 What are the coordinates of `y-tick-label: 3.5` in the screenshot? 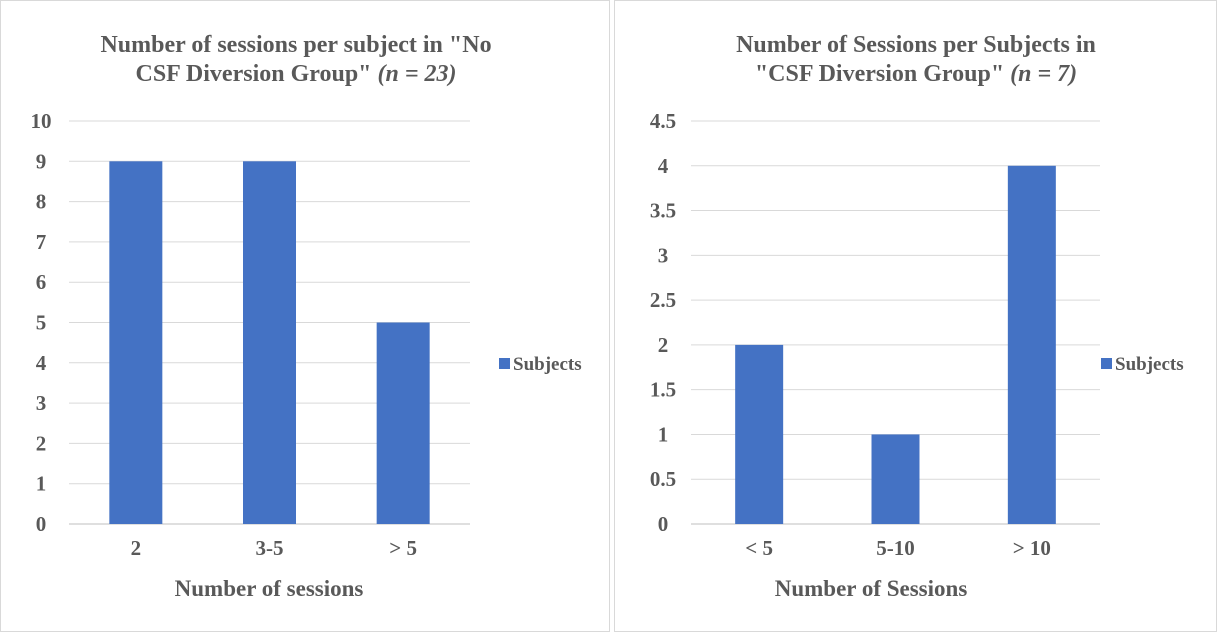 It's located at (663, 211).